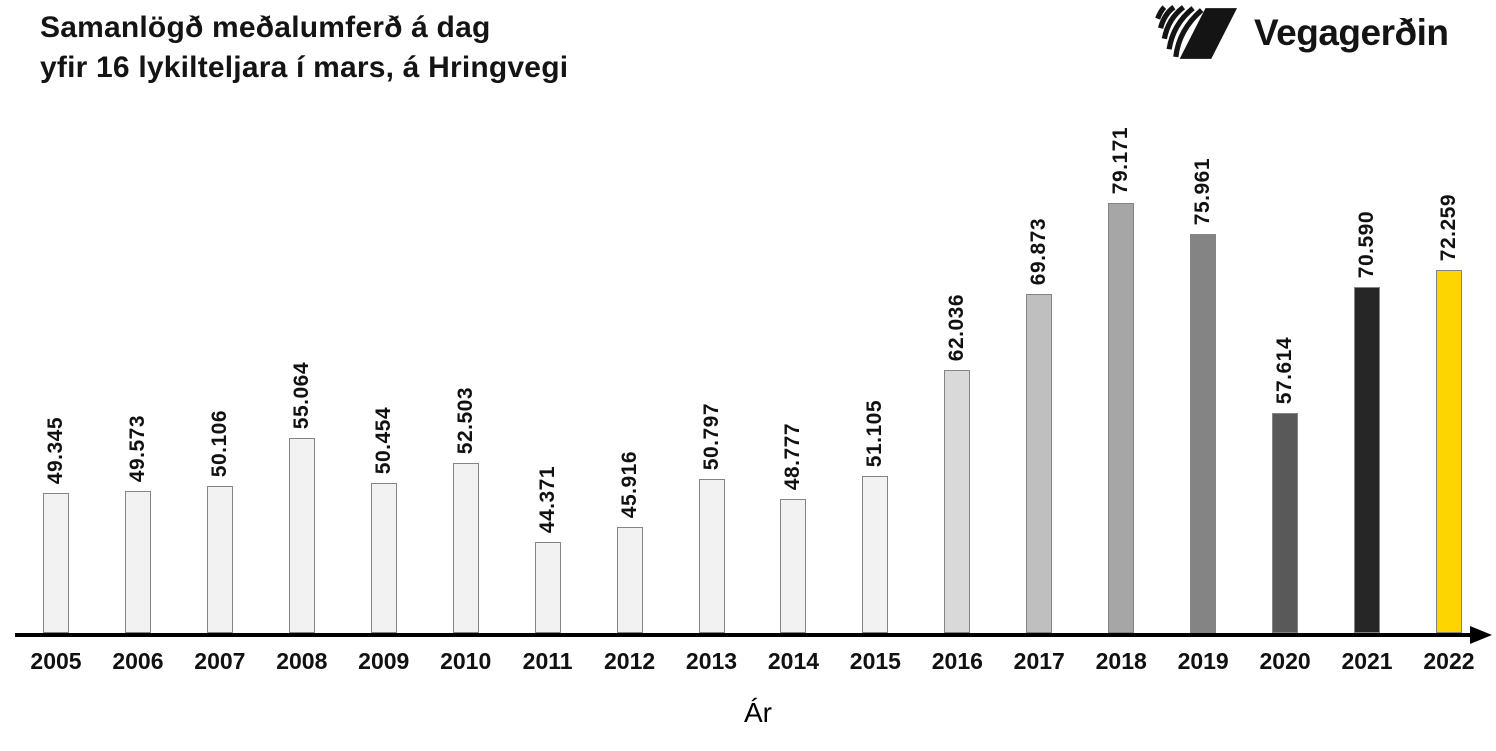  I want to click on bar-2022, so click(1448, 451).